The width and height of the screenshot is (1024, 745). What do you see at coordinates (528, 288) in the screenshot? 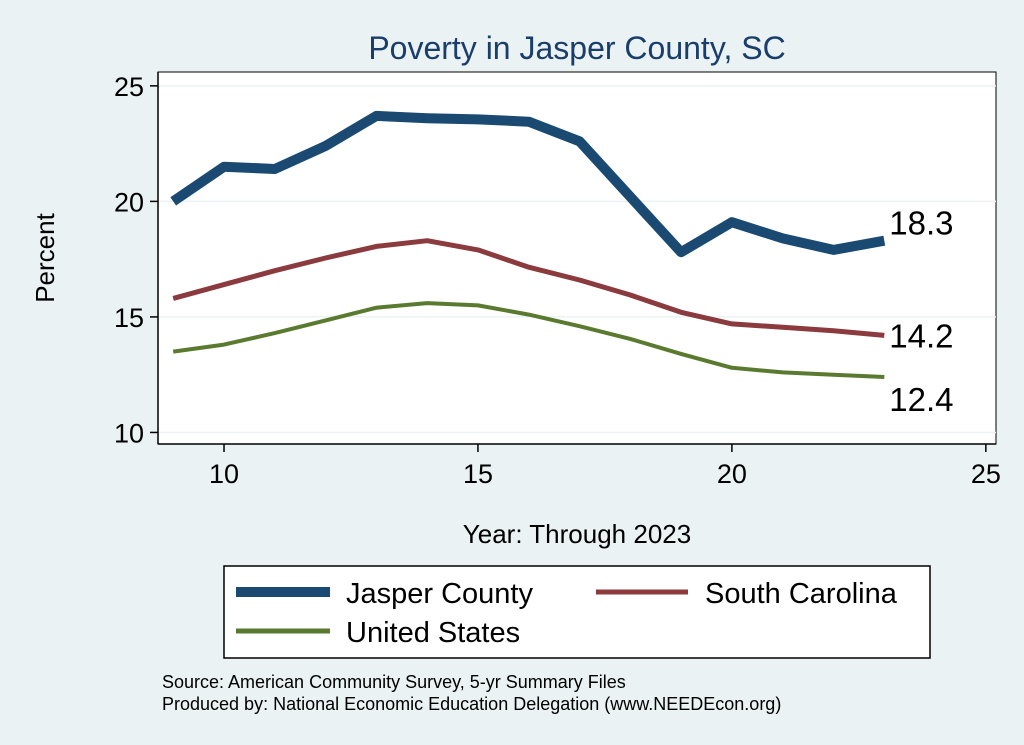
I see `series-line-south-carolina` at bounding box center [528, 288].